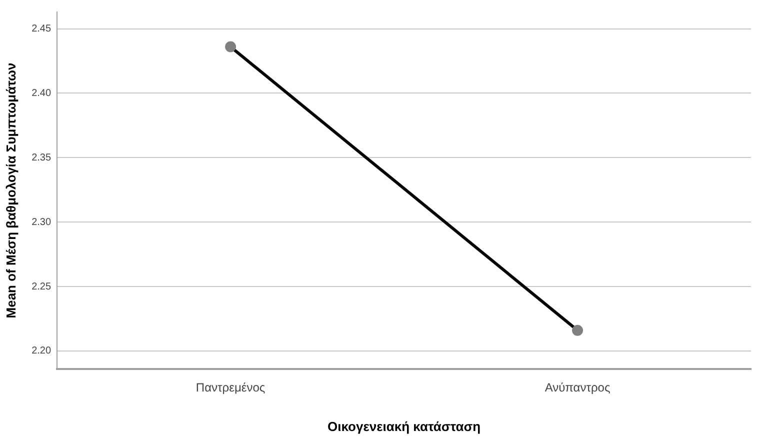 The height and width of the screenshot is (443, 758). I want to click on y-axis-title: Mean of Μέση βαθμολογία Συμπτωμάτων, so click(10, 190).